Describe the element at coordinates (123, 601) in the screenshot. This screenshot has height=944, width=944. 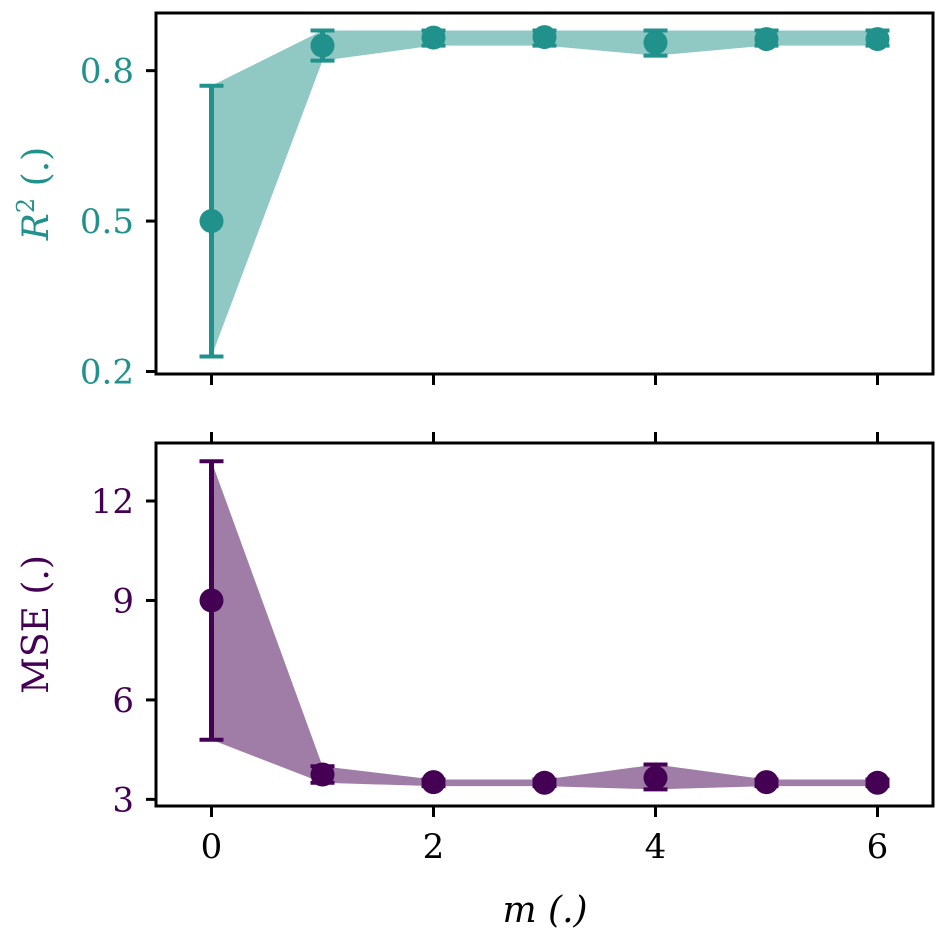
I see `y-tick-label: 9` at that location.